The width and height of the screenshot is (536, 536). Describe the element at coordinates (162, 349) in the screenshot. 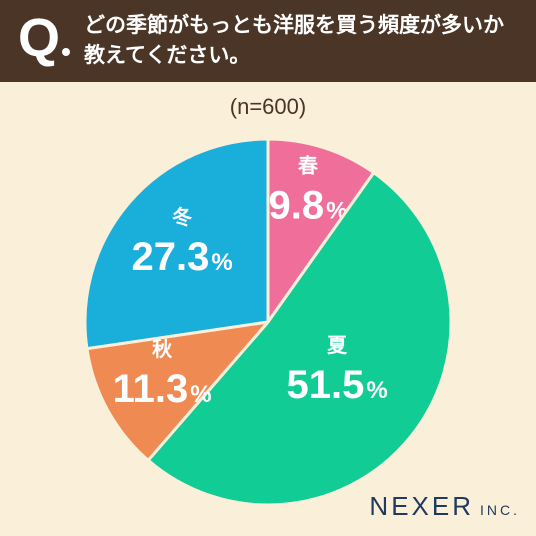

I see `slice-label-3: 秋` at that location.